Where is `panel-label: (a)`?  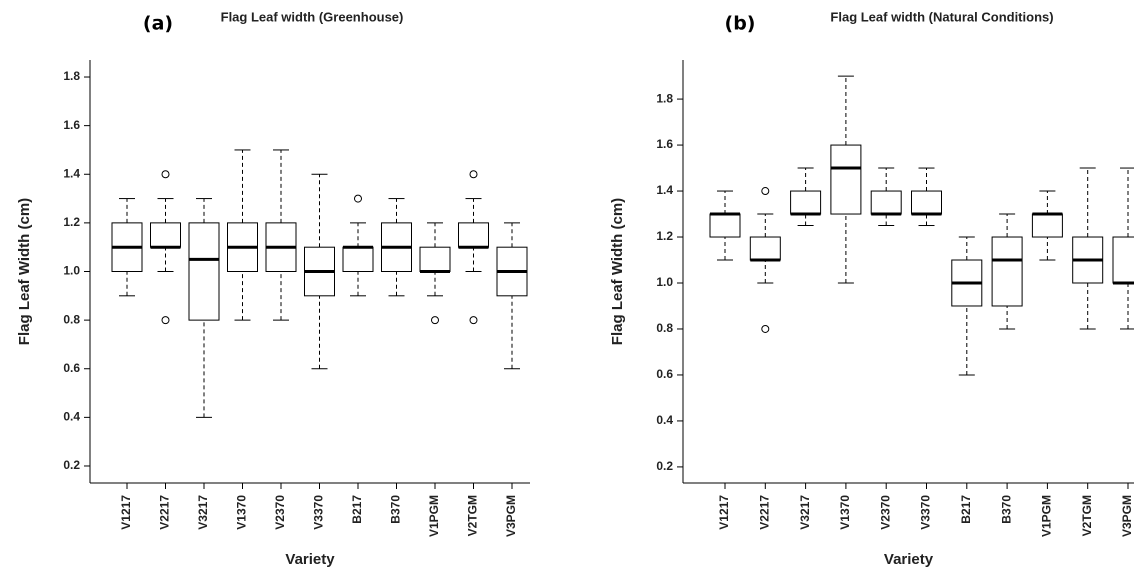 panel-label: (a) is located at coordinates (158, 24).